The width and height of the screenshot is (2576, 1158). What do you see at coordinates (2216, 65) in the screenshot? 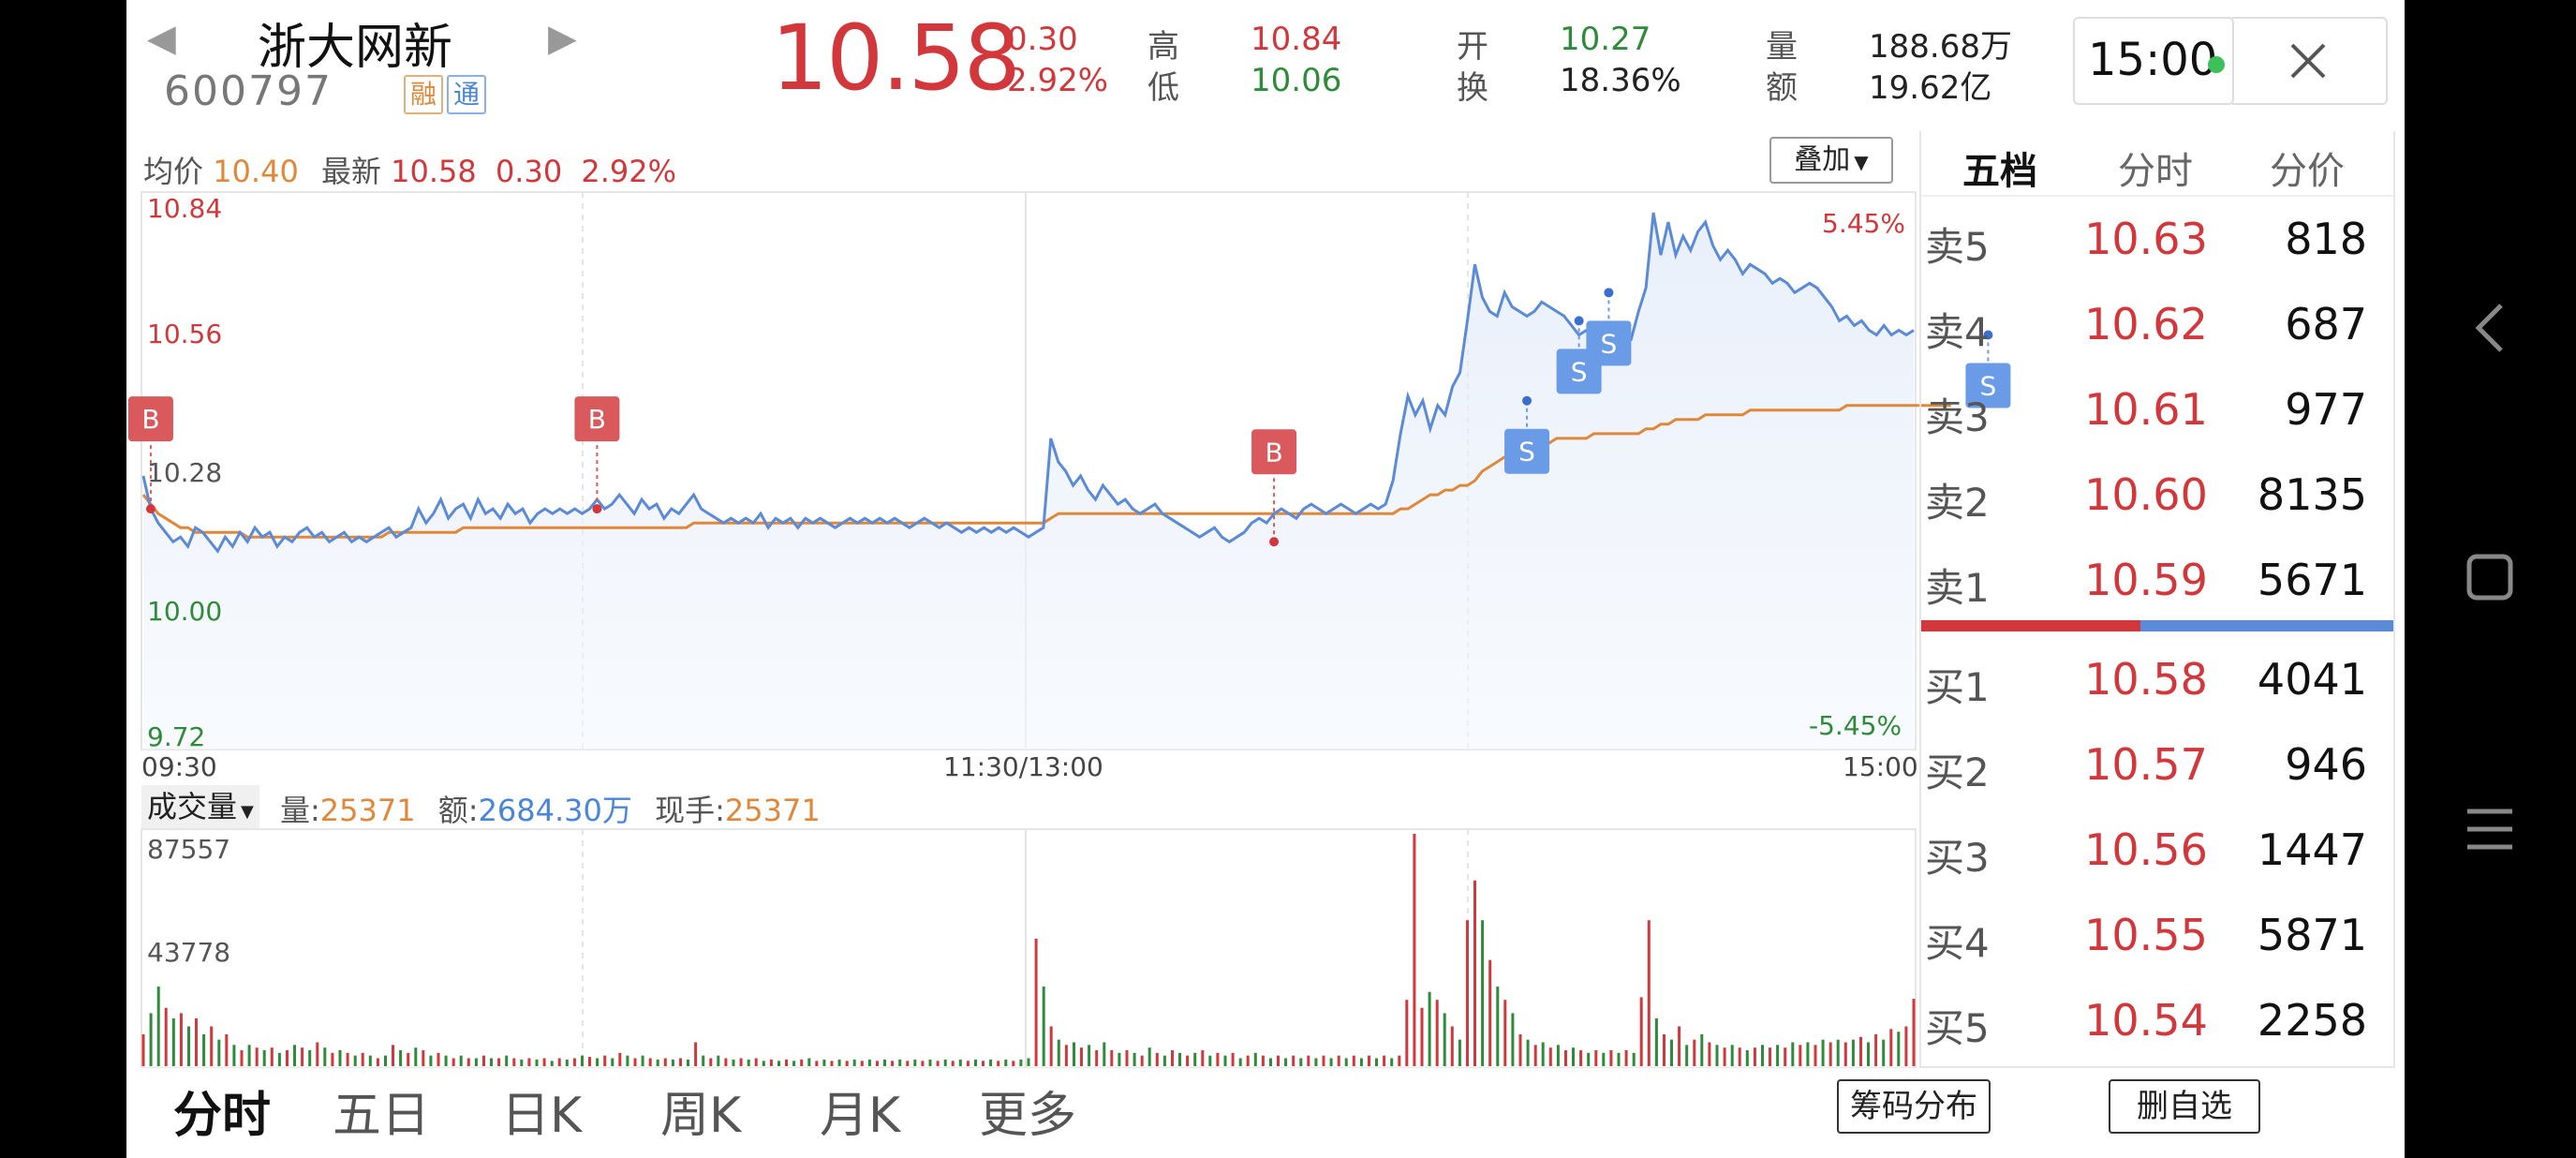
I see `market-status-dot` at bounding box center [2216, 65].